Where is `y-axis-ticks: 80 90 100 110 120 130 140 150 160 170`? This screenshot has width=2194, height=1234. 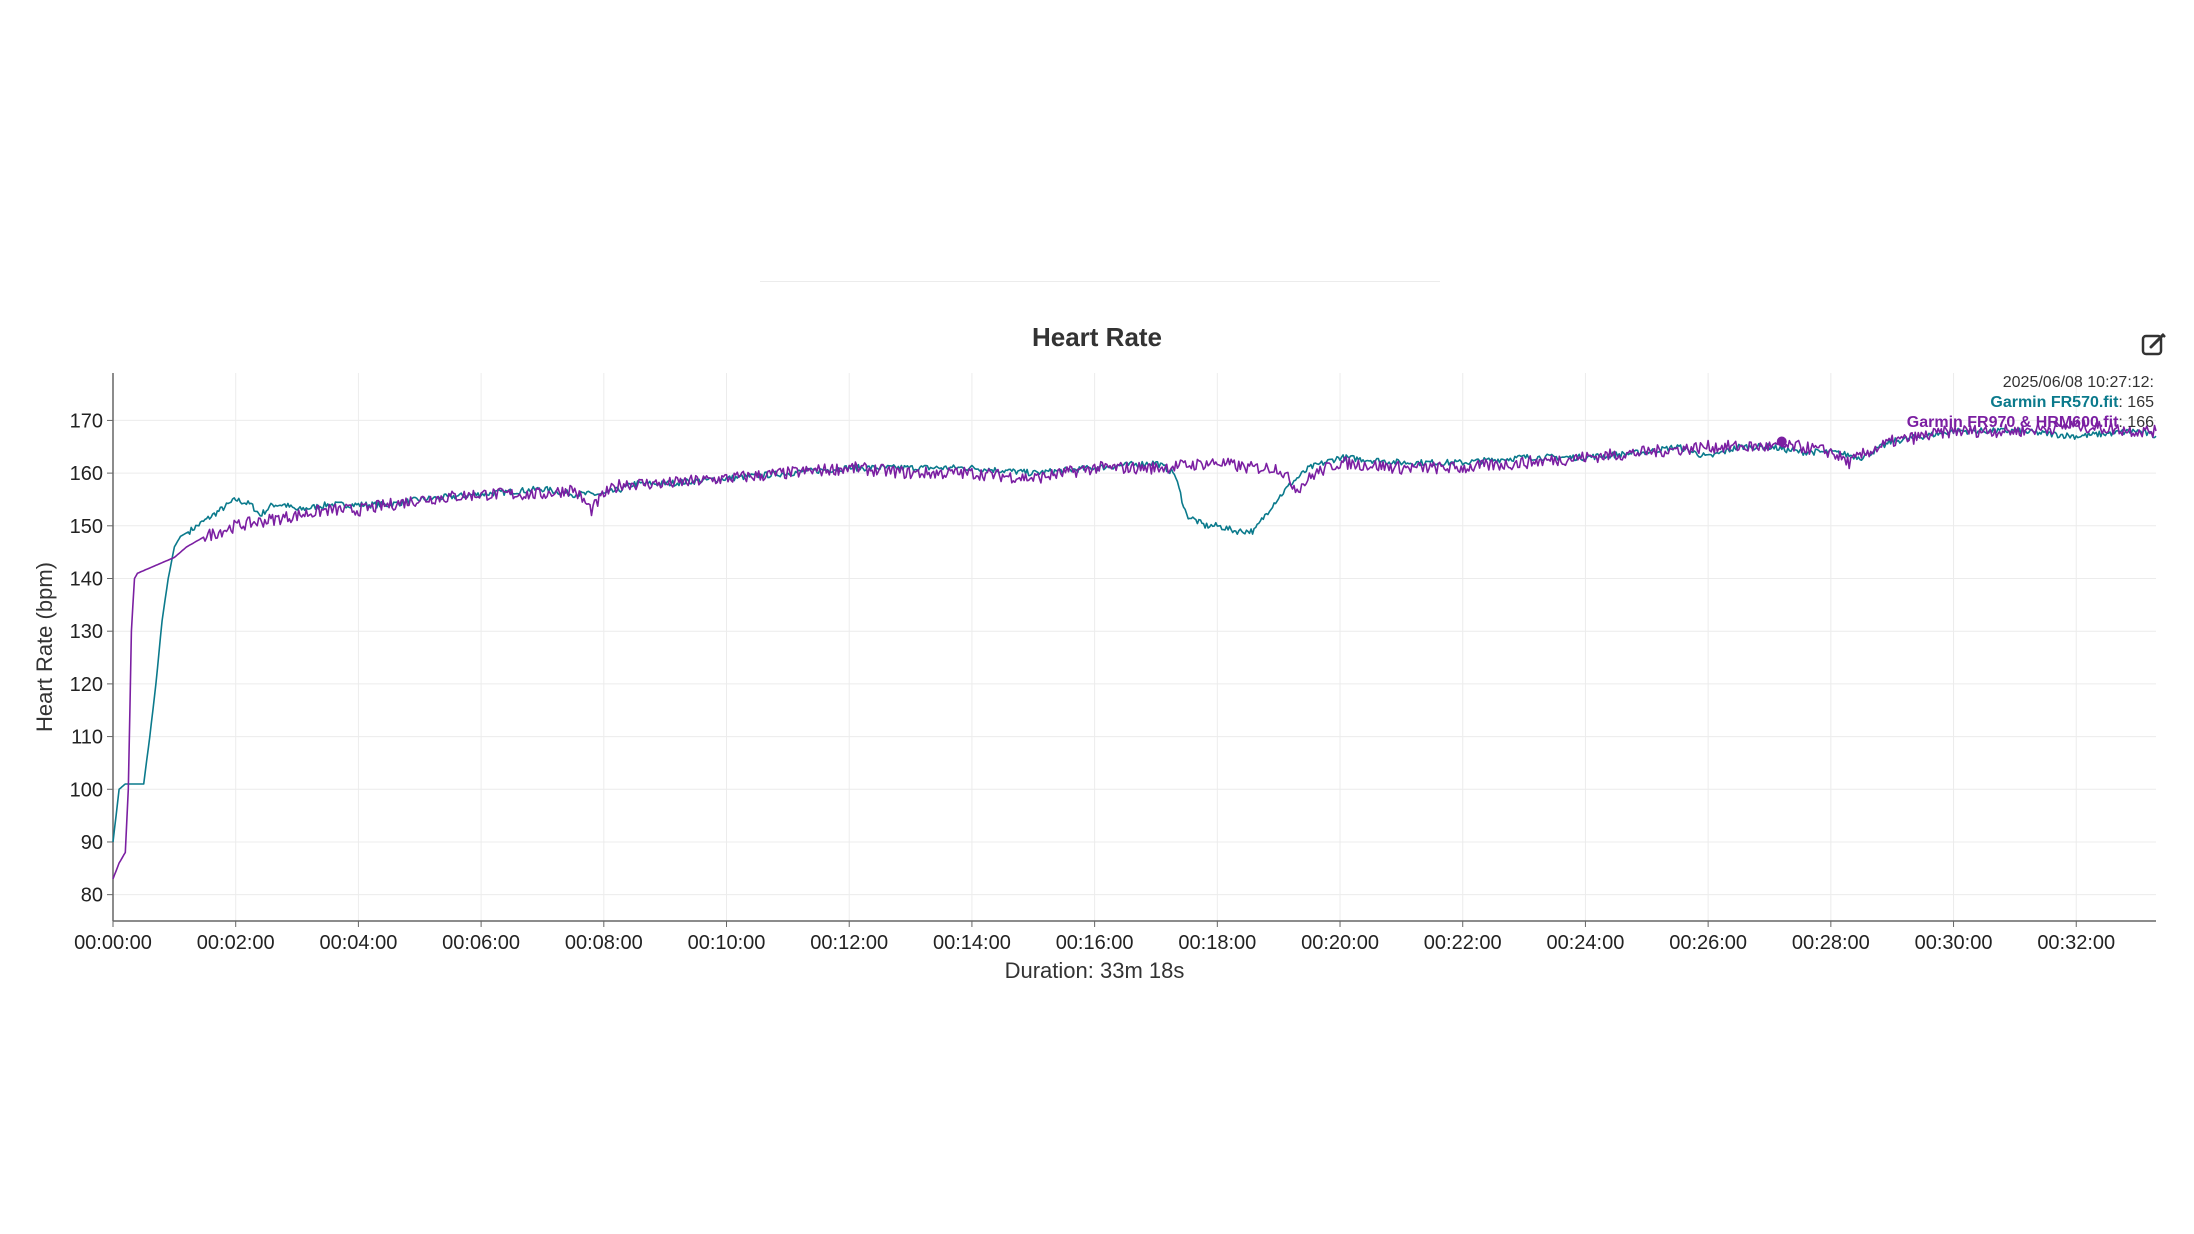
y-axis-ticks: 80 90 100 110 120 130 140 150 160 170 is located at coordinates (91, 658).